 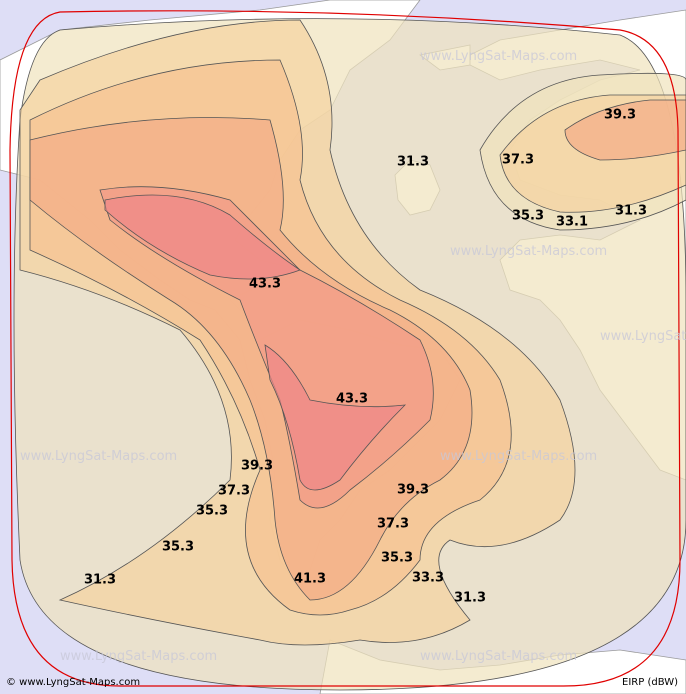 I want to click on legend-unit: EIRP (dBW), so click(x=650, y=682).